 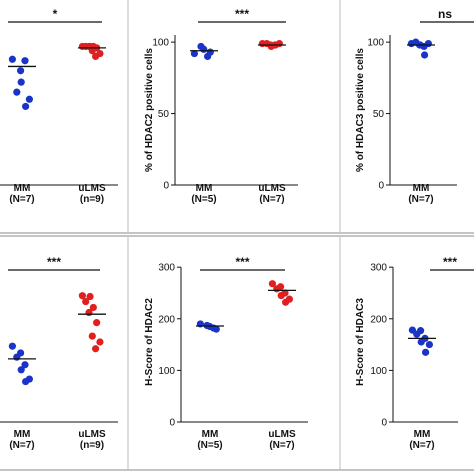 I want to click on y-axis-label: H-Score of HDAC2, so click(x=149, y=342).